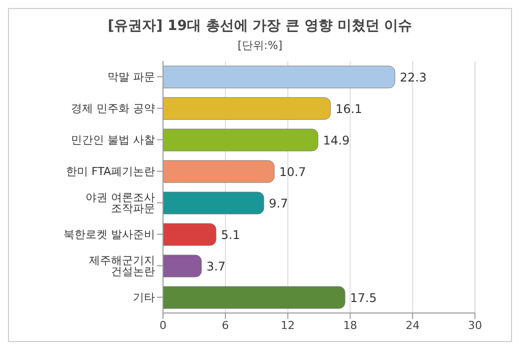 The image size is (520, 350). What do you see at coordinates (225, 325) in the screenshot?
I see `x-tick-label: 6` at bounding box center [225, 325].